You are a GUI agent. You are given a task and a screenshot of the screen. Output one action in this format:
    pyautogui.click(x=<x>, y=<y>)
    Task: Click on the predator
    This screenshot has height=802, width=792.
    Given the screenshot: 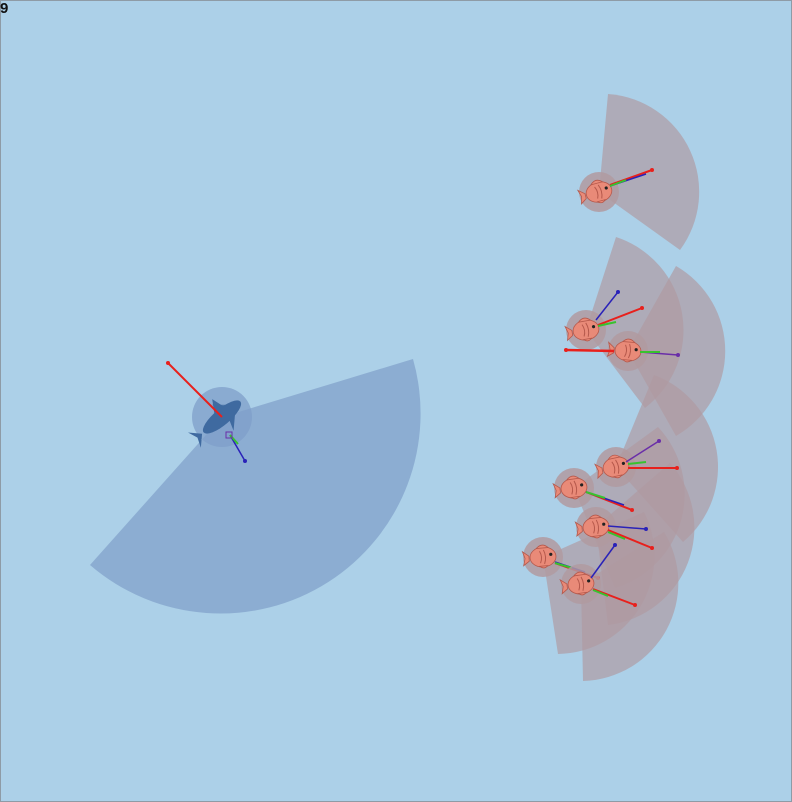 What is the action you would take?
    pyautogui.click(x=209, y=412)
    